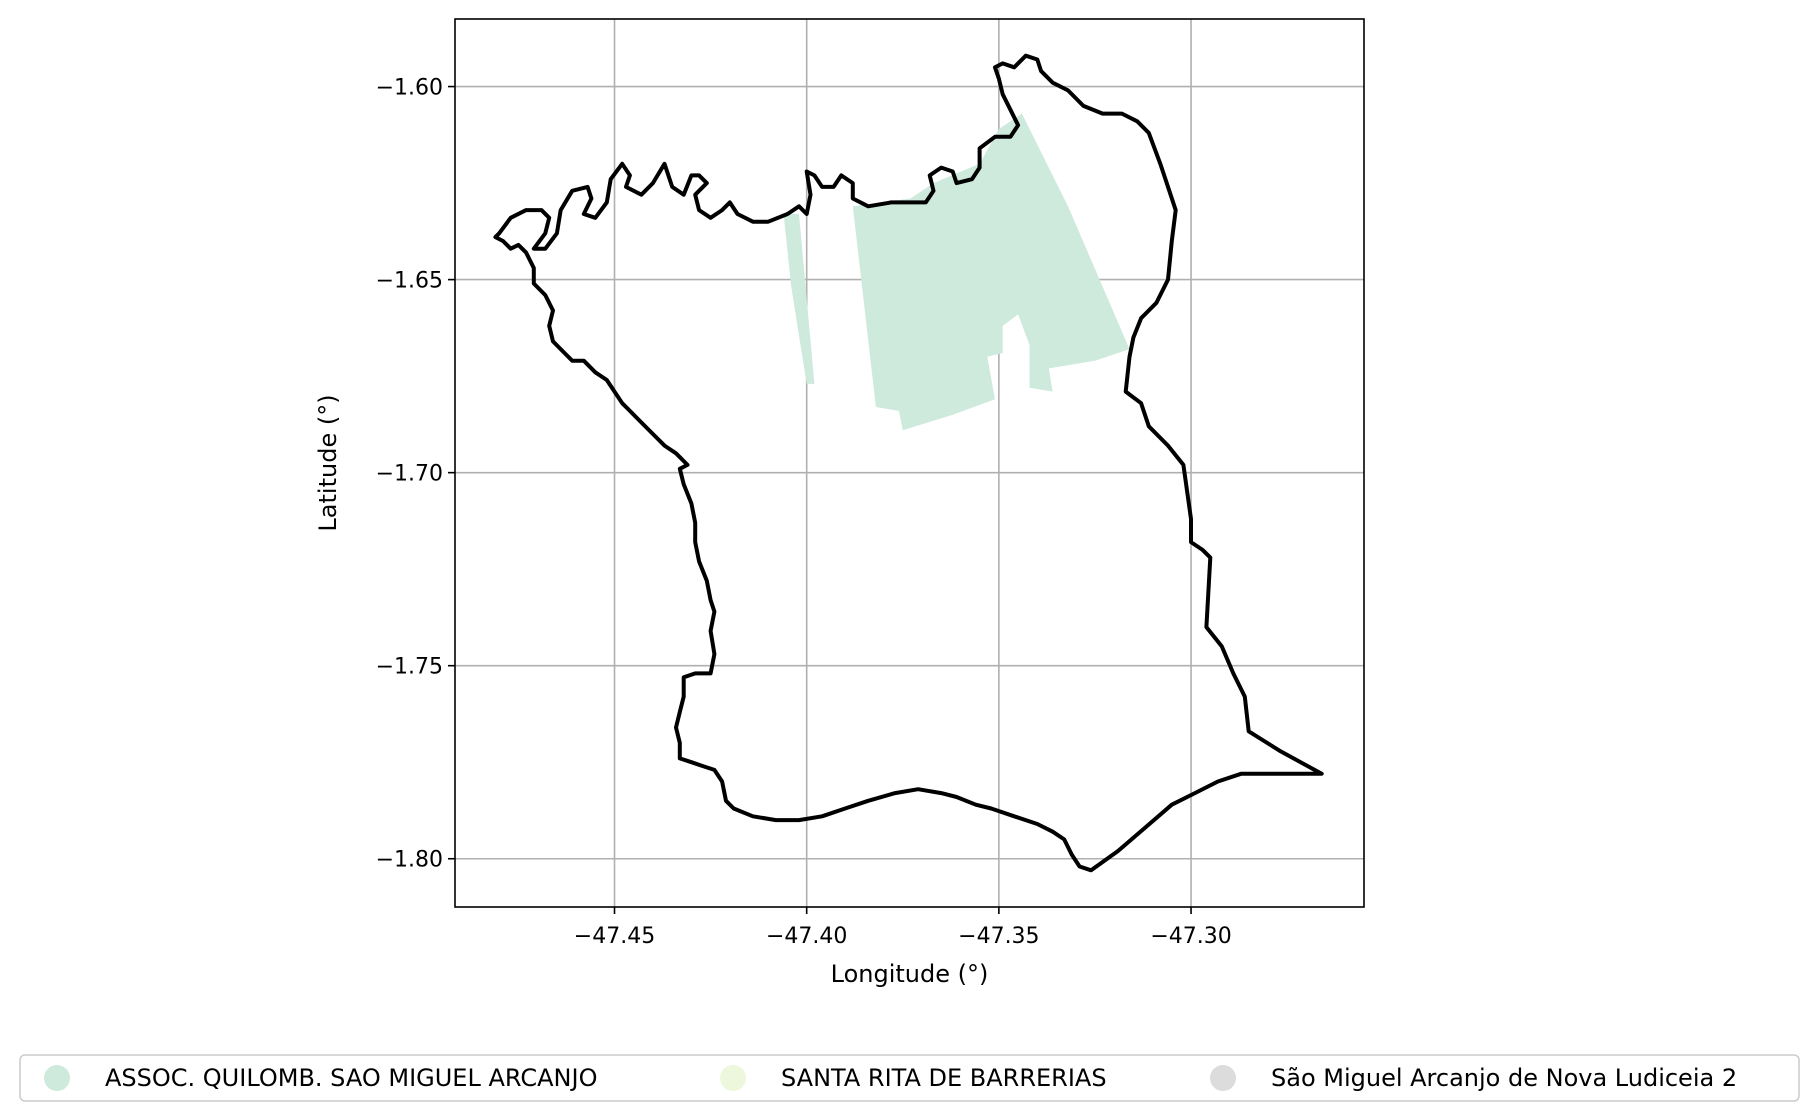 This screenshot has height=1119, width=1815. I want to click on y-tick-label: −1.75, so click(409, 667).